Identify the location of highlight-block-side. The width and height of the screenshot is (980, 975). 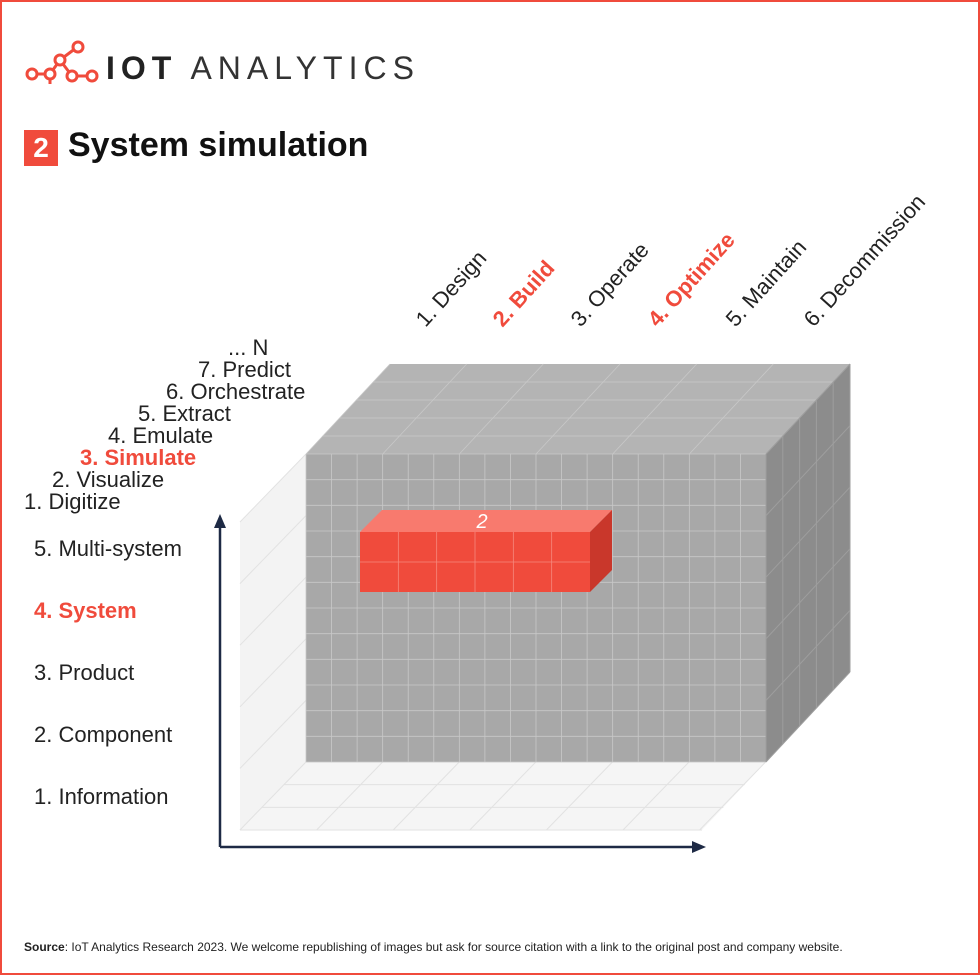
(601, 551).